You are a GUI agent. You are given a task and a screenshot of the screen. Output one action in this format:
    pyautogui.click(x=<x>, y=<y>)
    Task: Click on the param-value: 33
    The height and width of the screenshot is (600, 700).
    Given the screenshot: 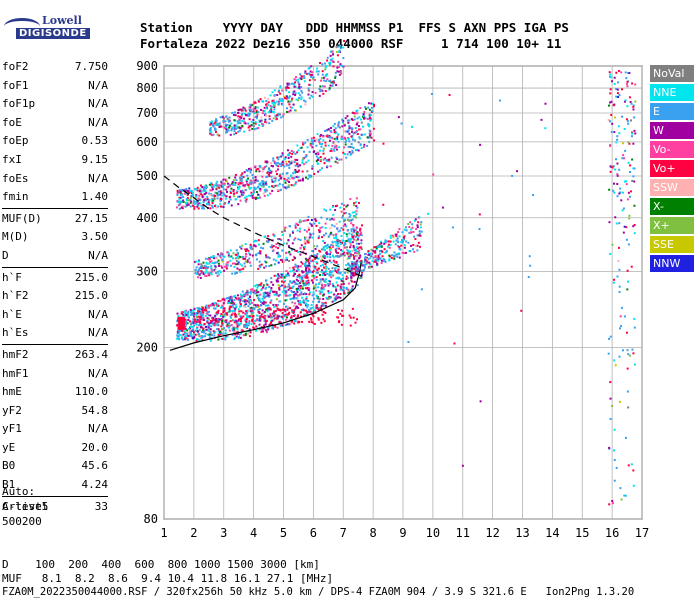 What is the action you would take?
    pyautogui.click(x=101, y=506)
    